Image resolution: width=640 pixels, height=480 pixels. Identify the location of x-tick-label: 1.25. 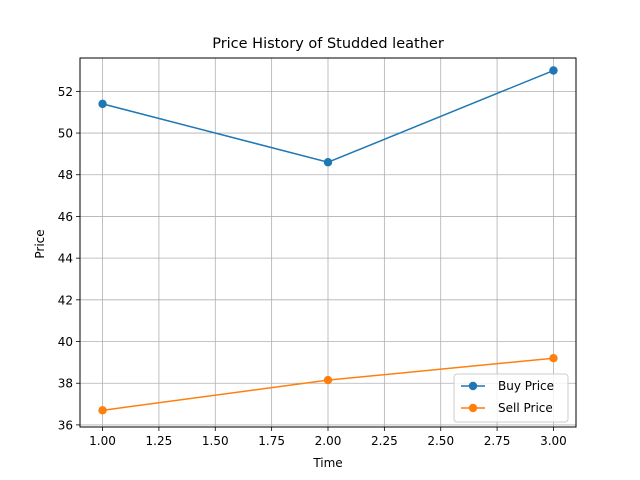
(159, 441).